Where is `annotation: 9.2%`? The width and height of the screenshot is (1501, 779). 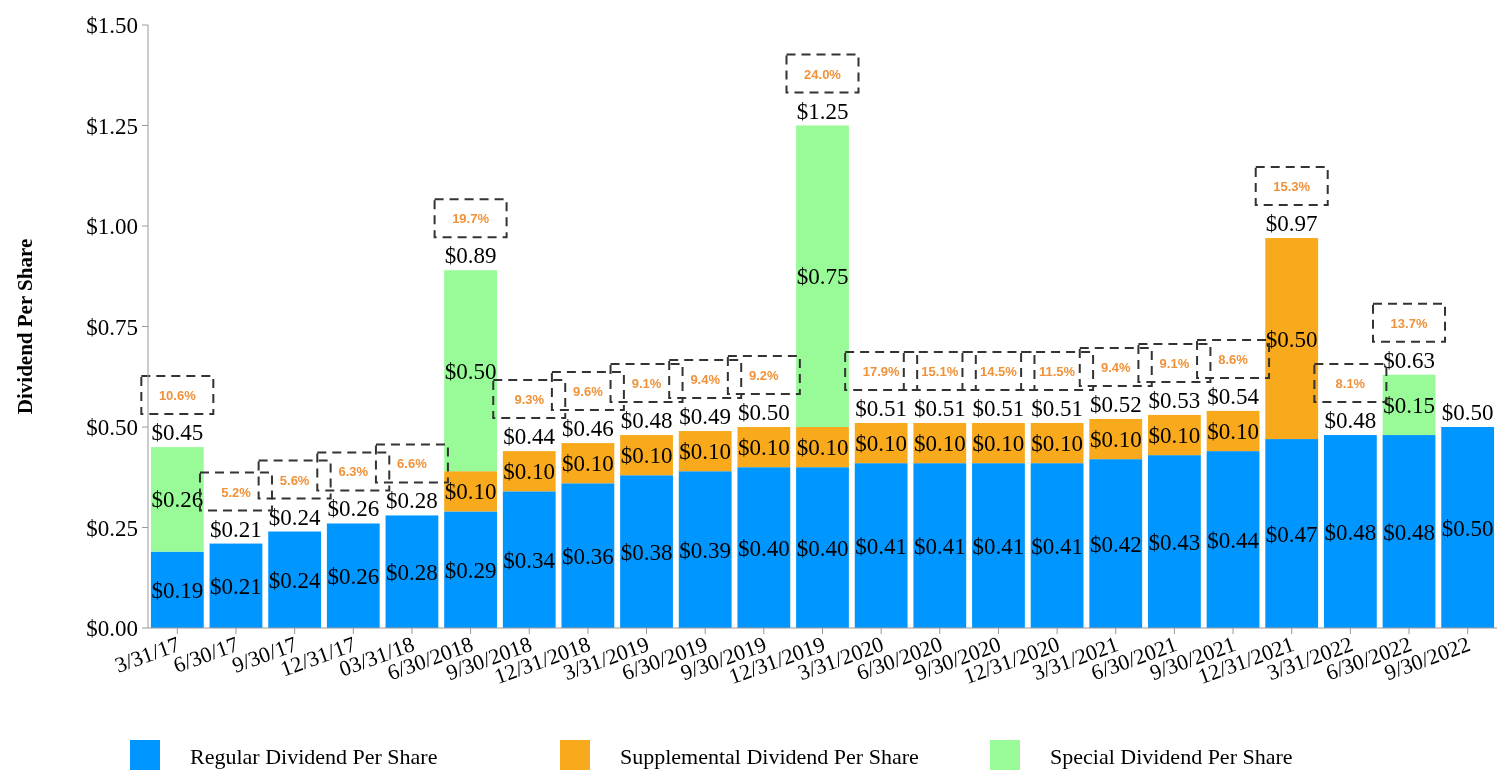
annotation: 9.2% is located at coordinates (764, 375).